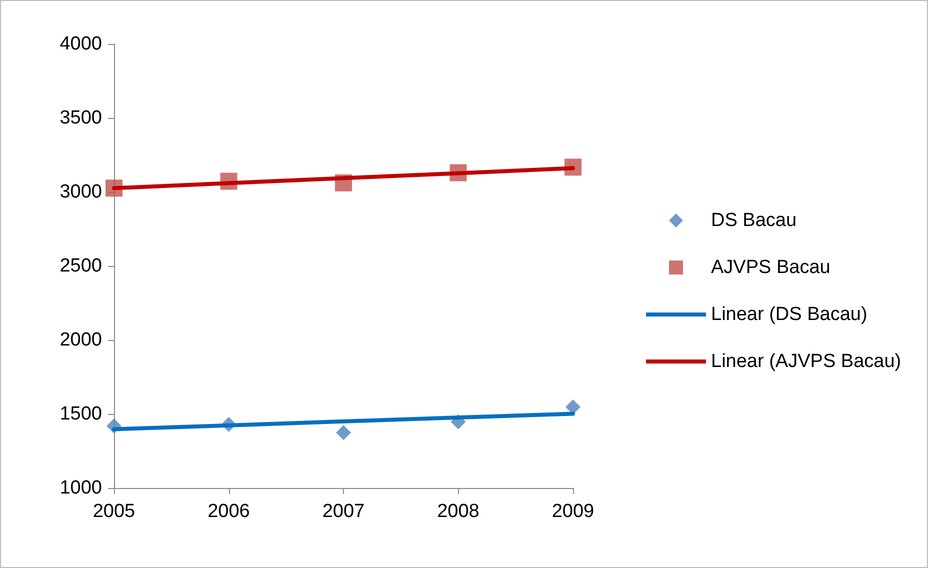 The image size is (928, 568). Describe the element at coordinates (754, 220) in the screenshot. I see `legend-label: DS Bacau` at that location.